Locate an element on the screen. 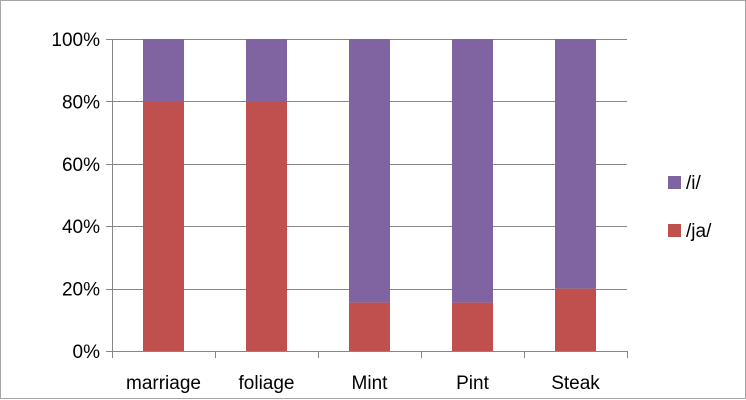  legend: /i/ /ja/ is located at coordinates (690, 207).